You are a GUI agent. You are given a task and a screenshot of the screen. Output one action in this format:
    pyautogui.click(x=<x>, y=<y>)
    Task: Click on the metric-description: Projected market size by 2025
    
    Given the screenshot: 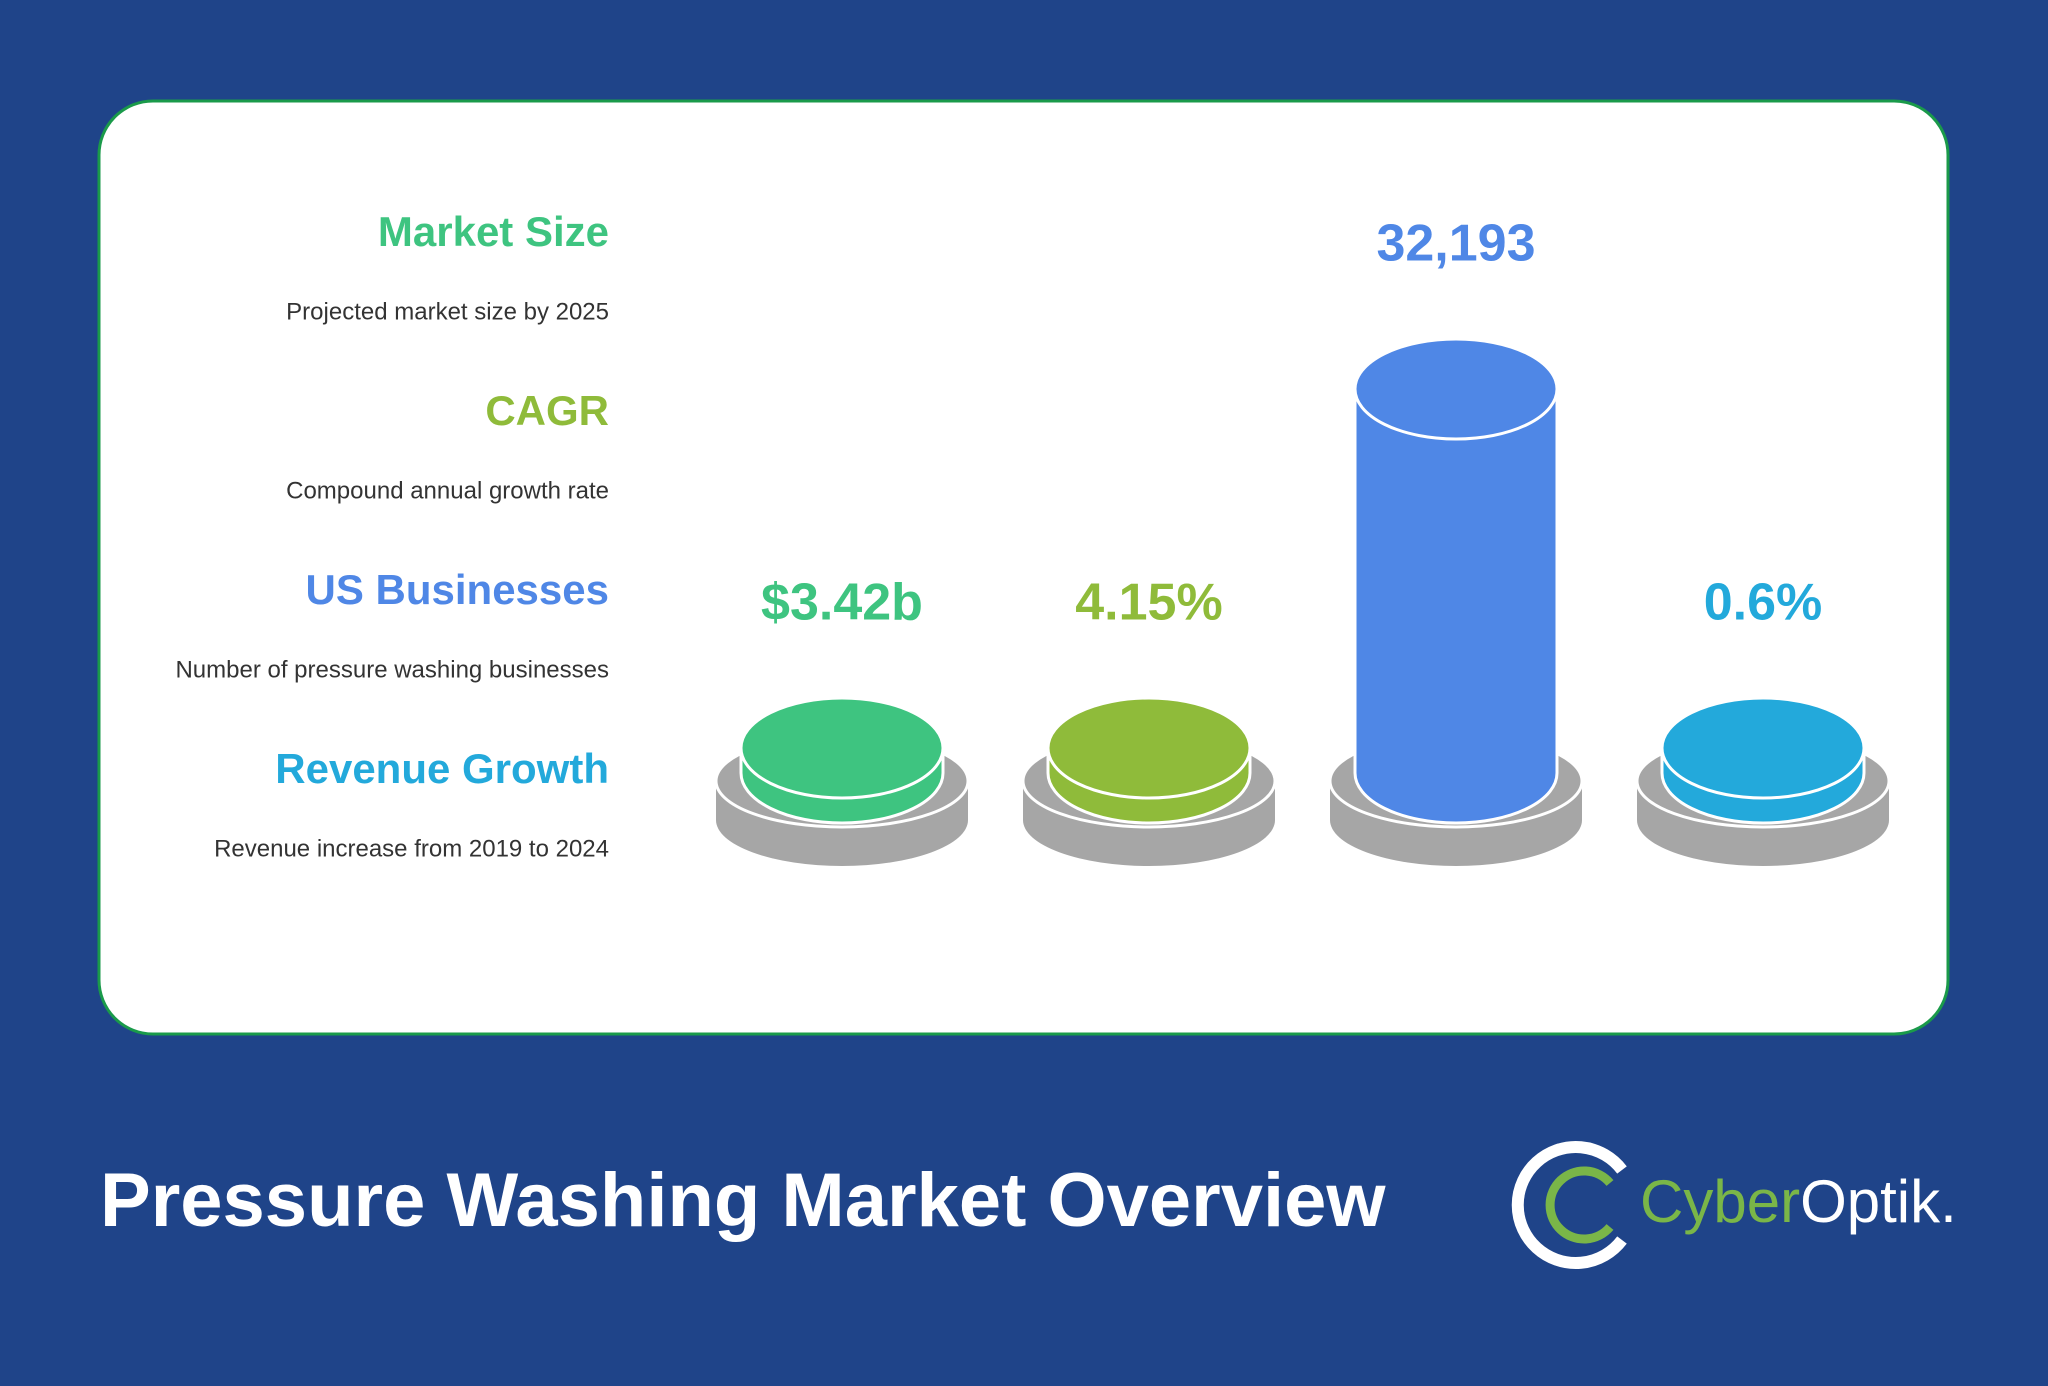 What is the action you would take?
    pyautogui.click(x=447, y=311)
    